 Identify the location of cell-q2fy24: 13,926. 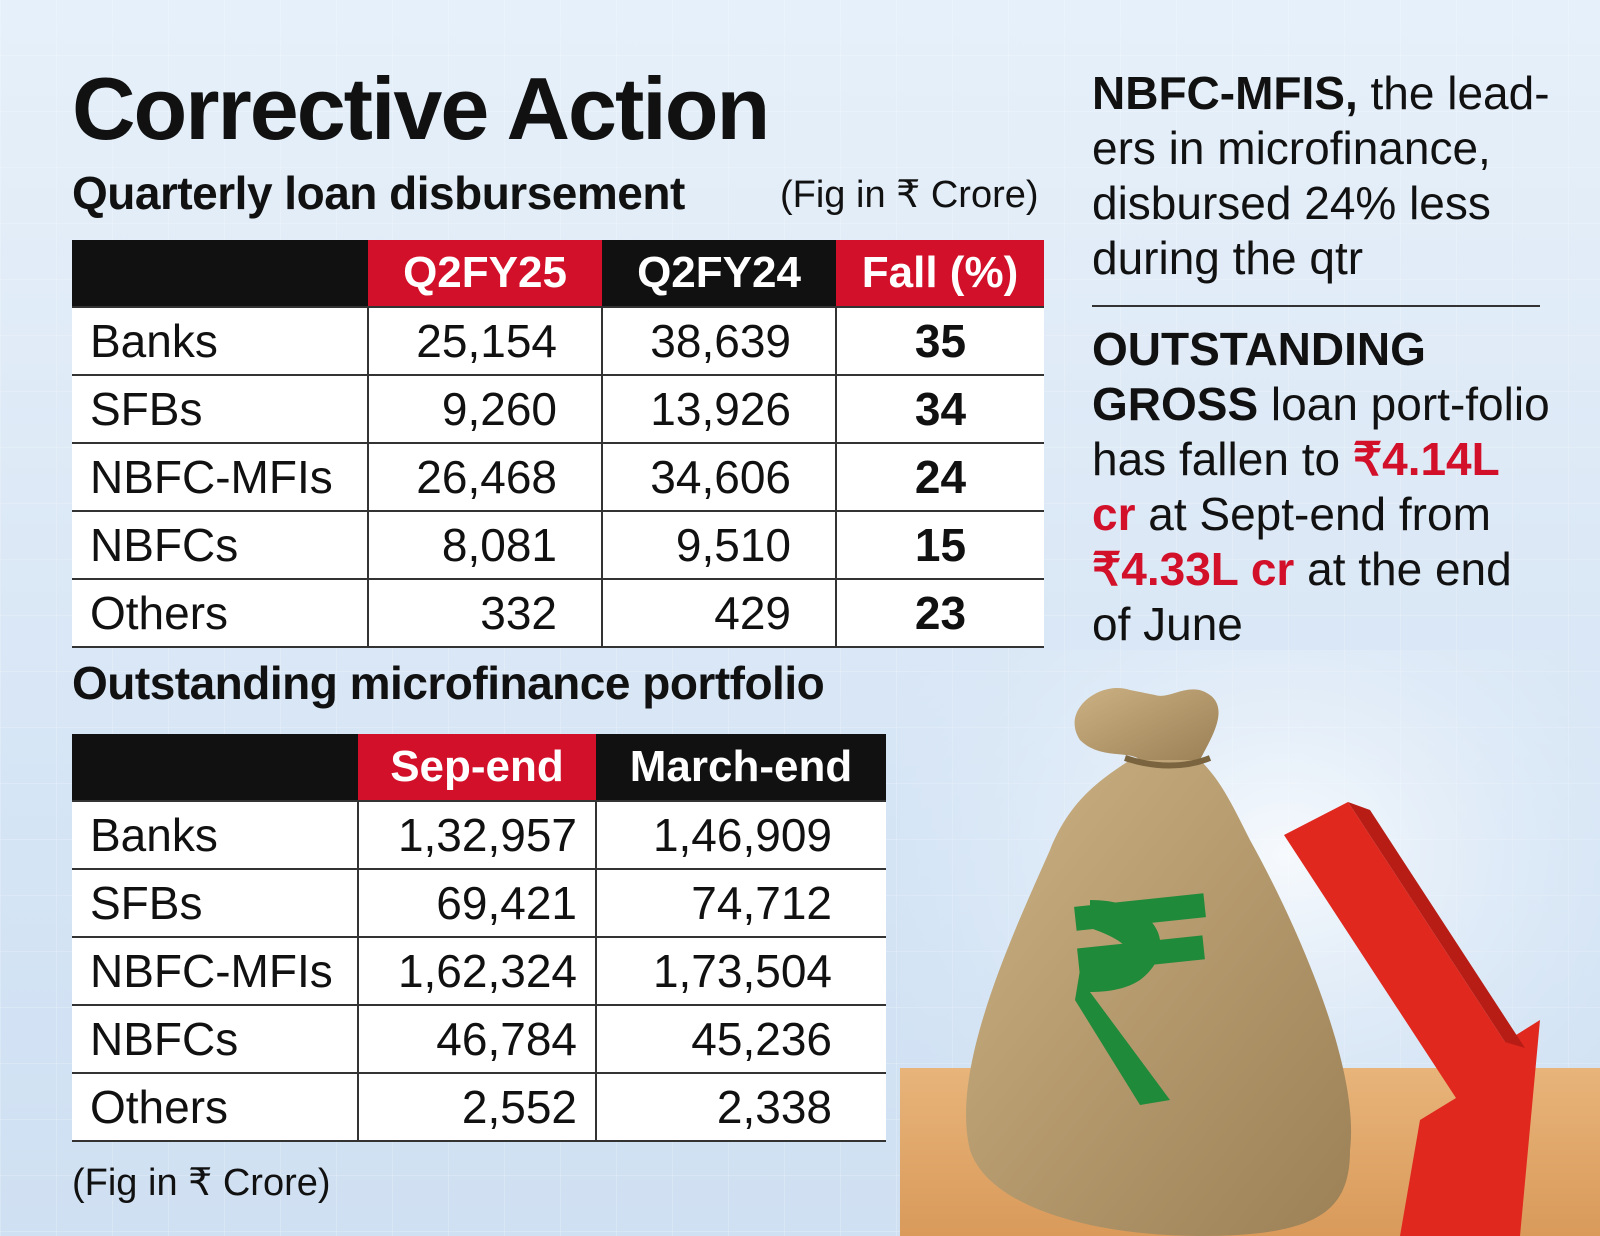
(718, 408).